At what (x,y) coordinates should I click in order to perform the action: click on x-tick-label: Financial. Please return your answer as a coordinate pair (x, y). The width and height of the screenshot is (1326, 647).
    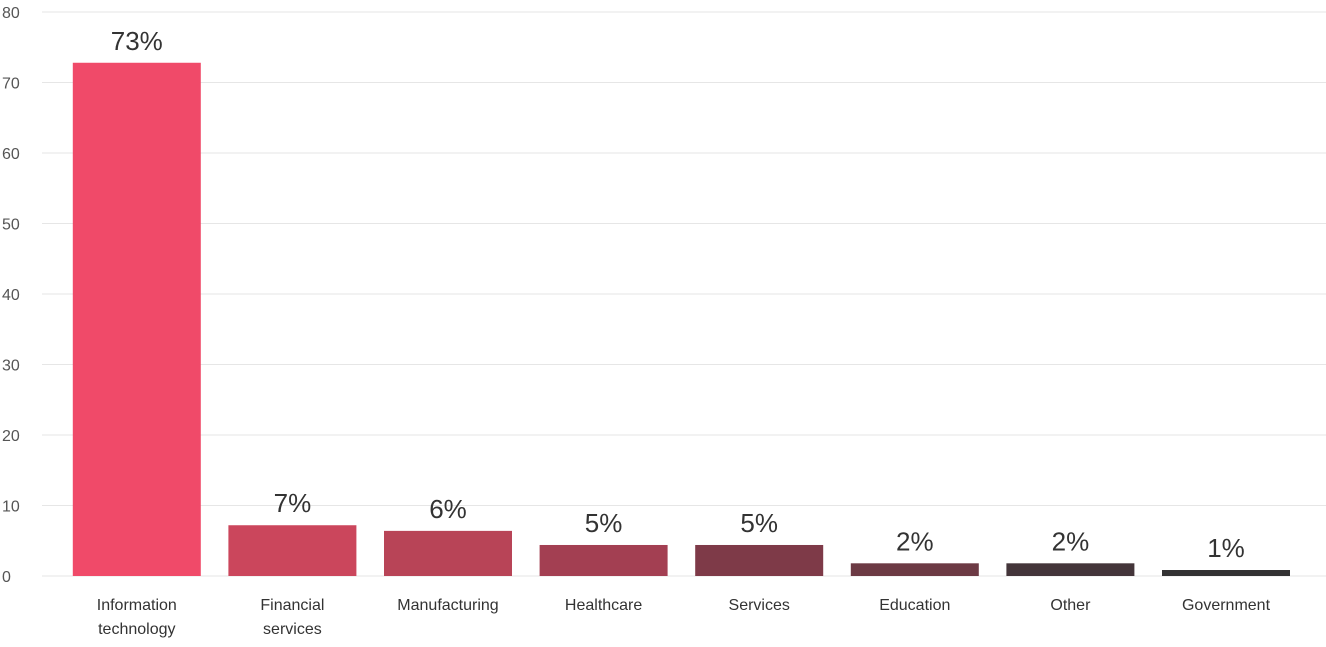
    Looking at the image, I should click on (292, 605).